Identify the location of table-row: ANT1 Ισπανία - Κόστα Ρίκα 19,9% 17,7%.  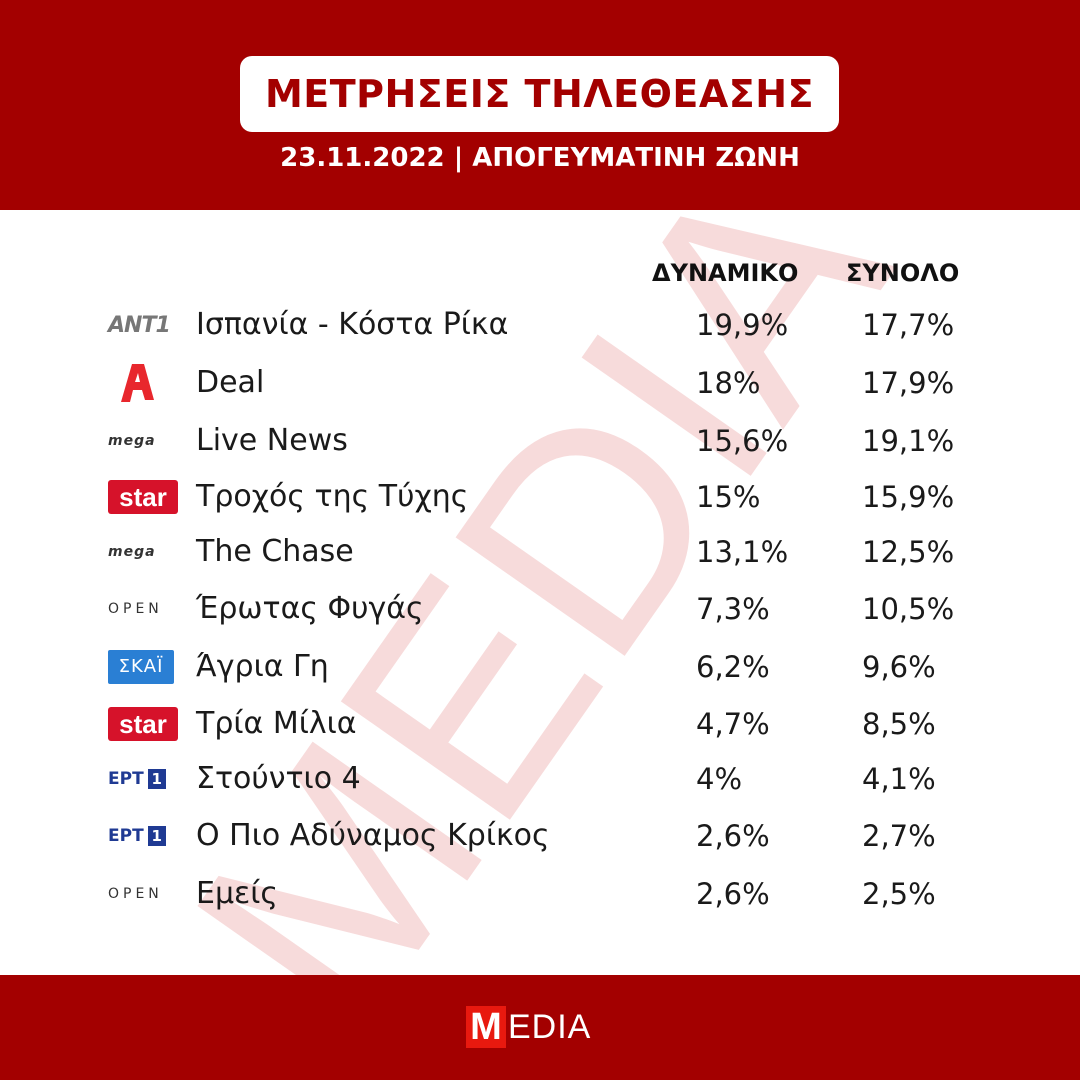
(540, 325).